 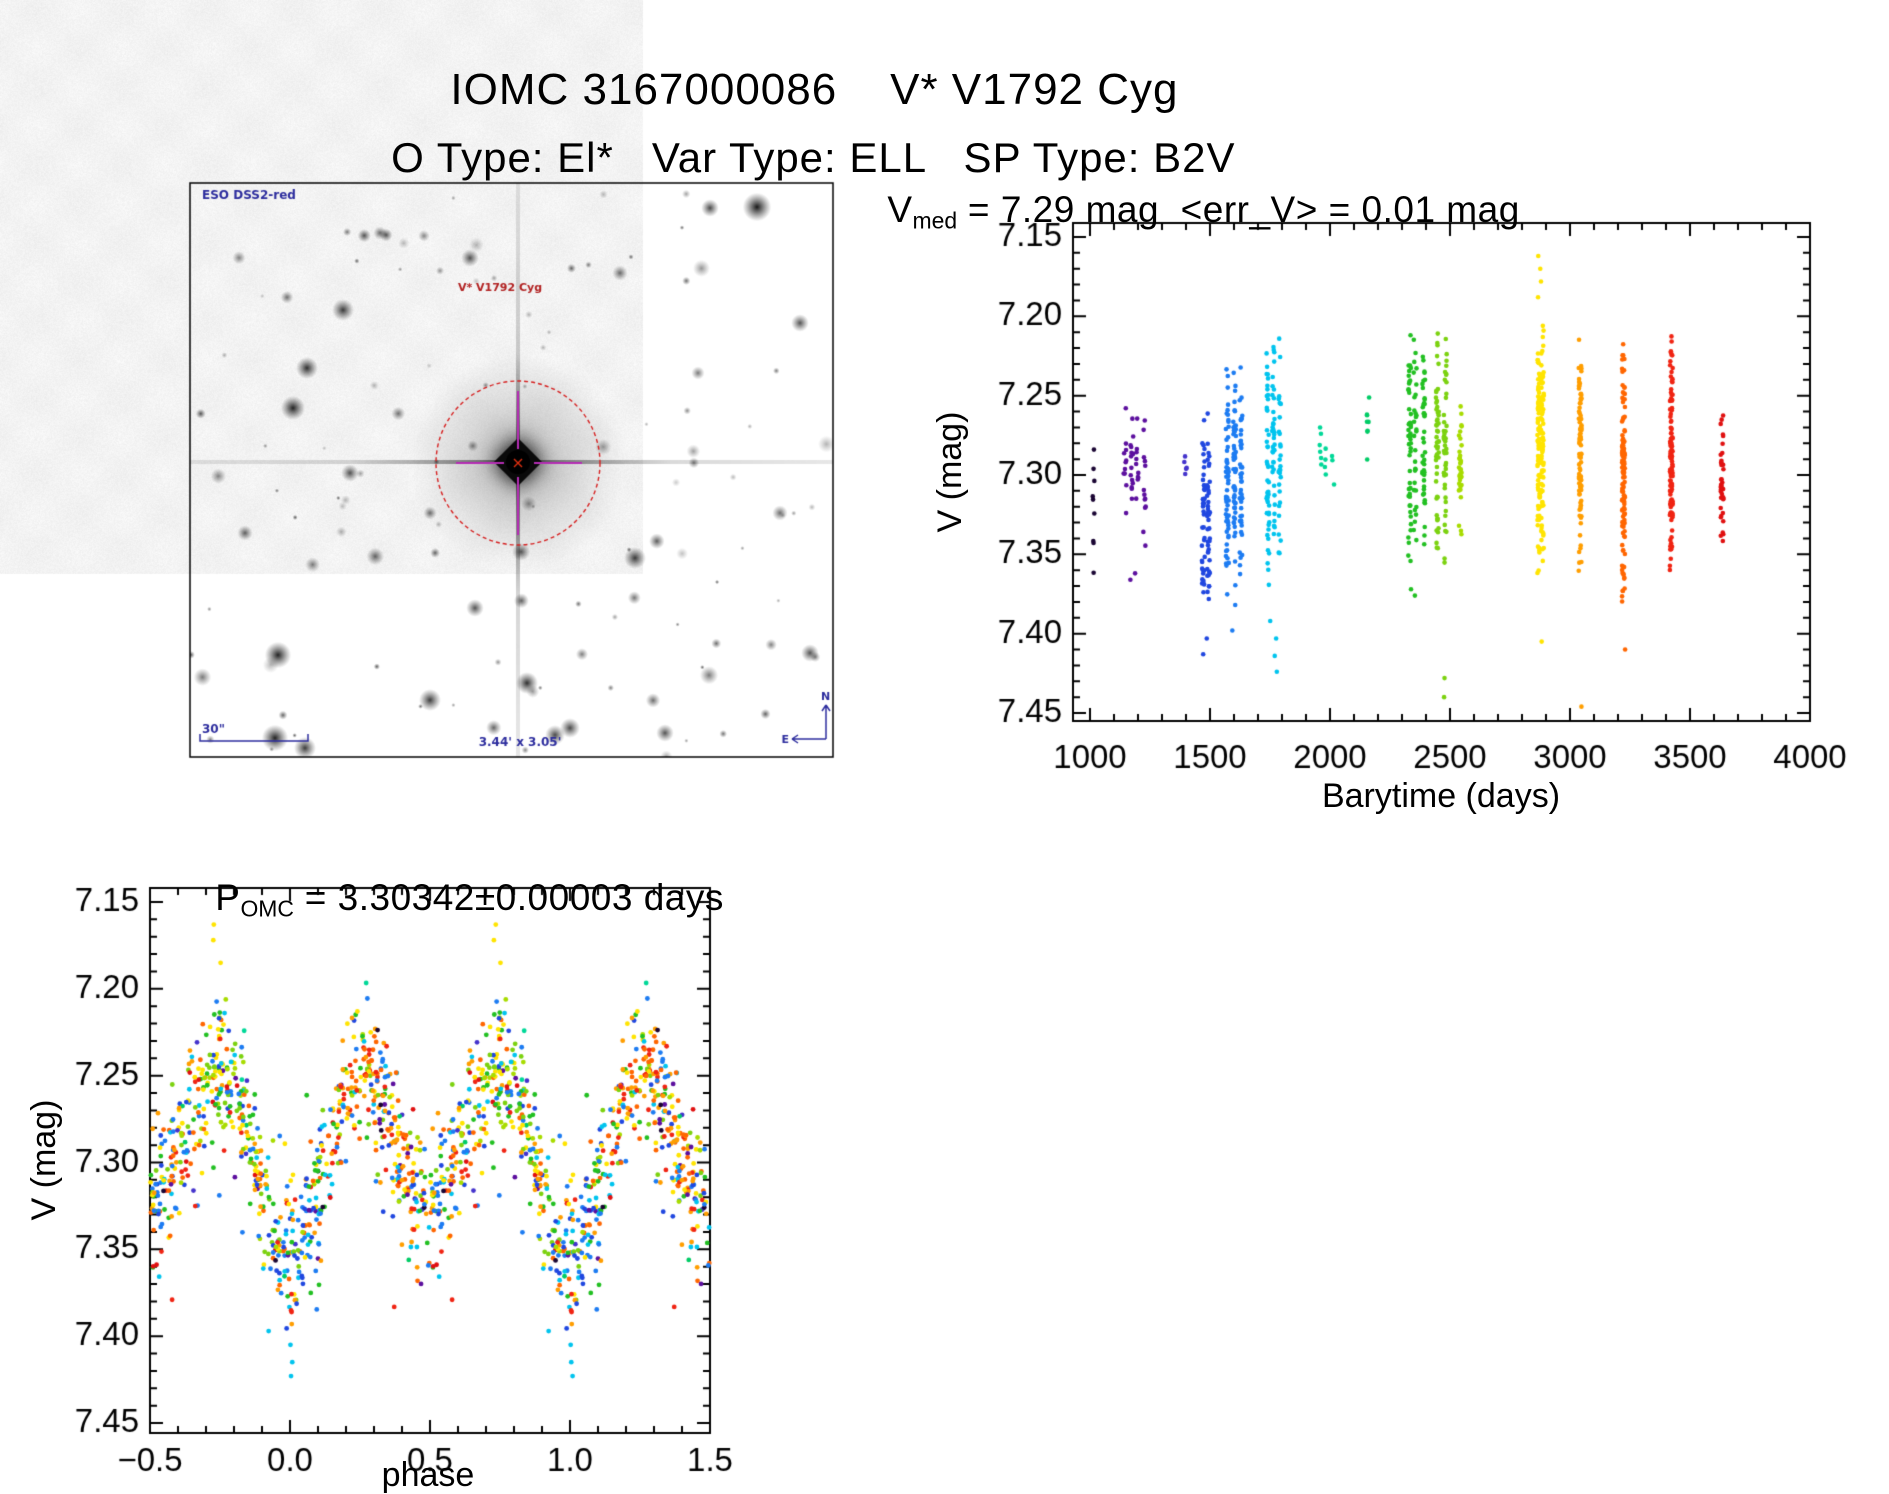 I want to click on barytime-title-subscript: med, so click(x=935, y=220).